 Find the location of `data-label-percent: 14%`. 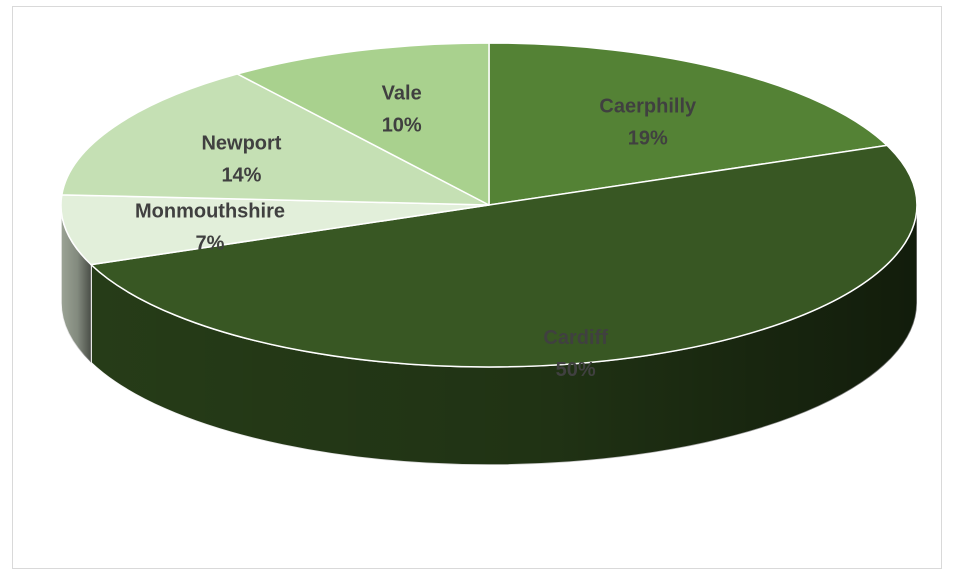

data-label-percent: 14% is located at coordinates (241, 175).